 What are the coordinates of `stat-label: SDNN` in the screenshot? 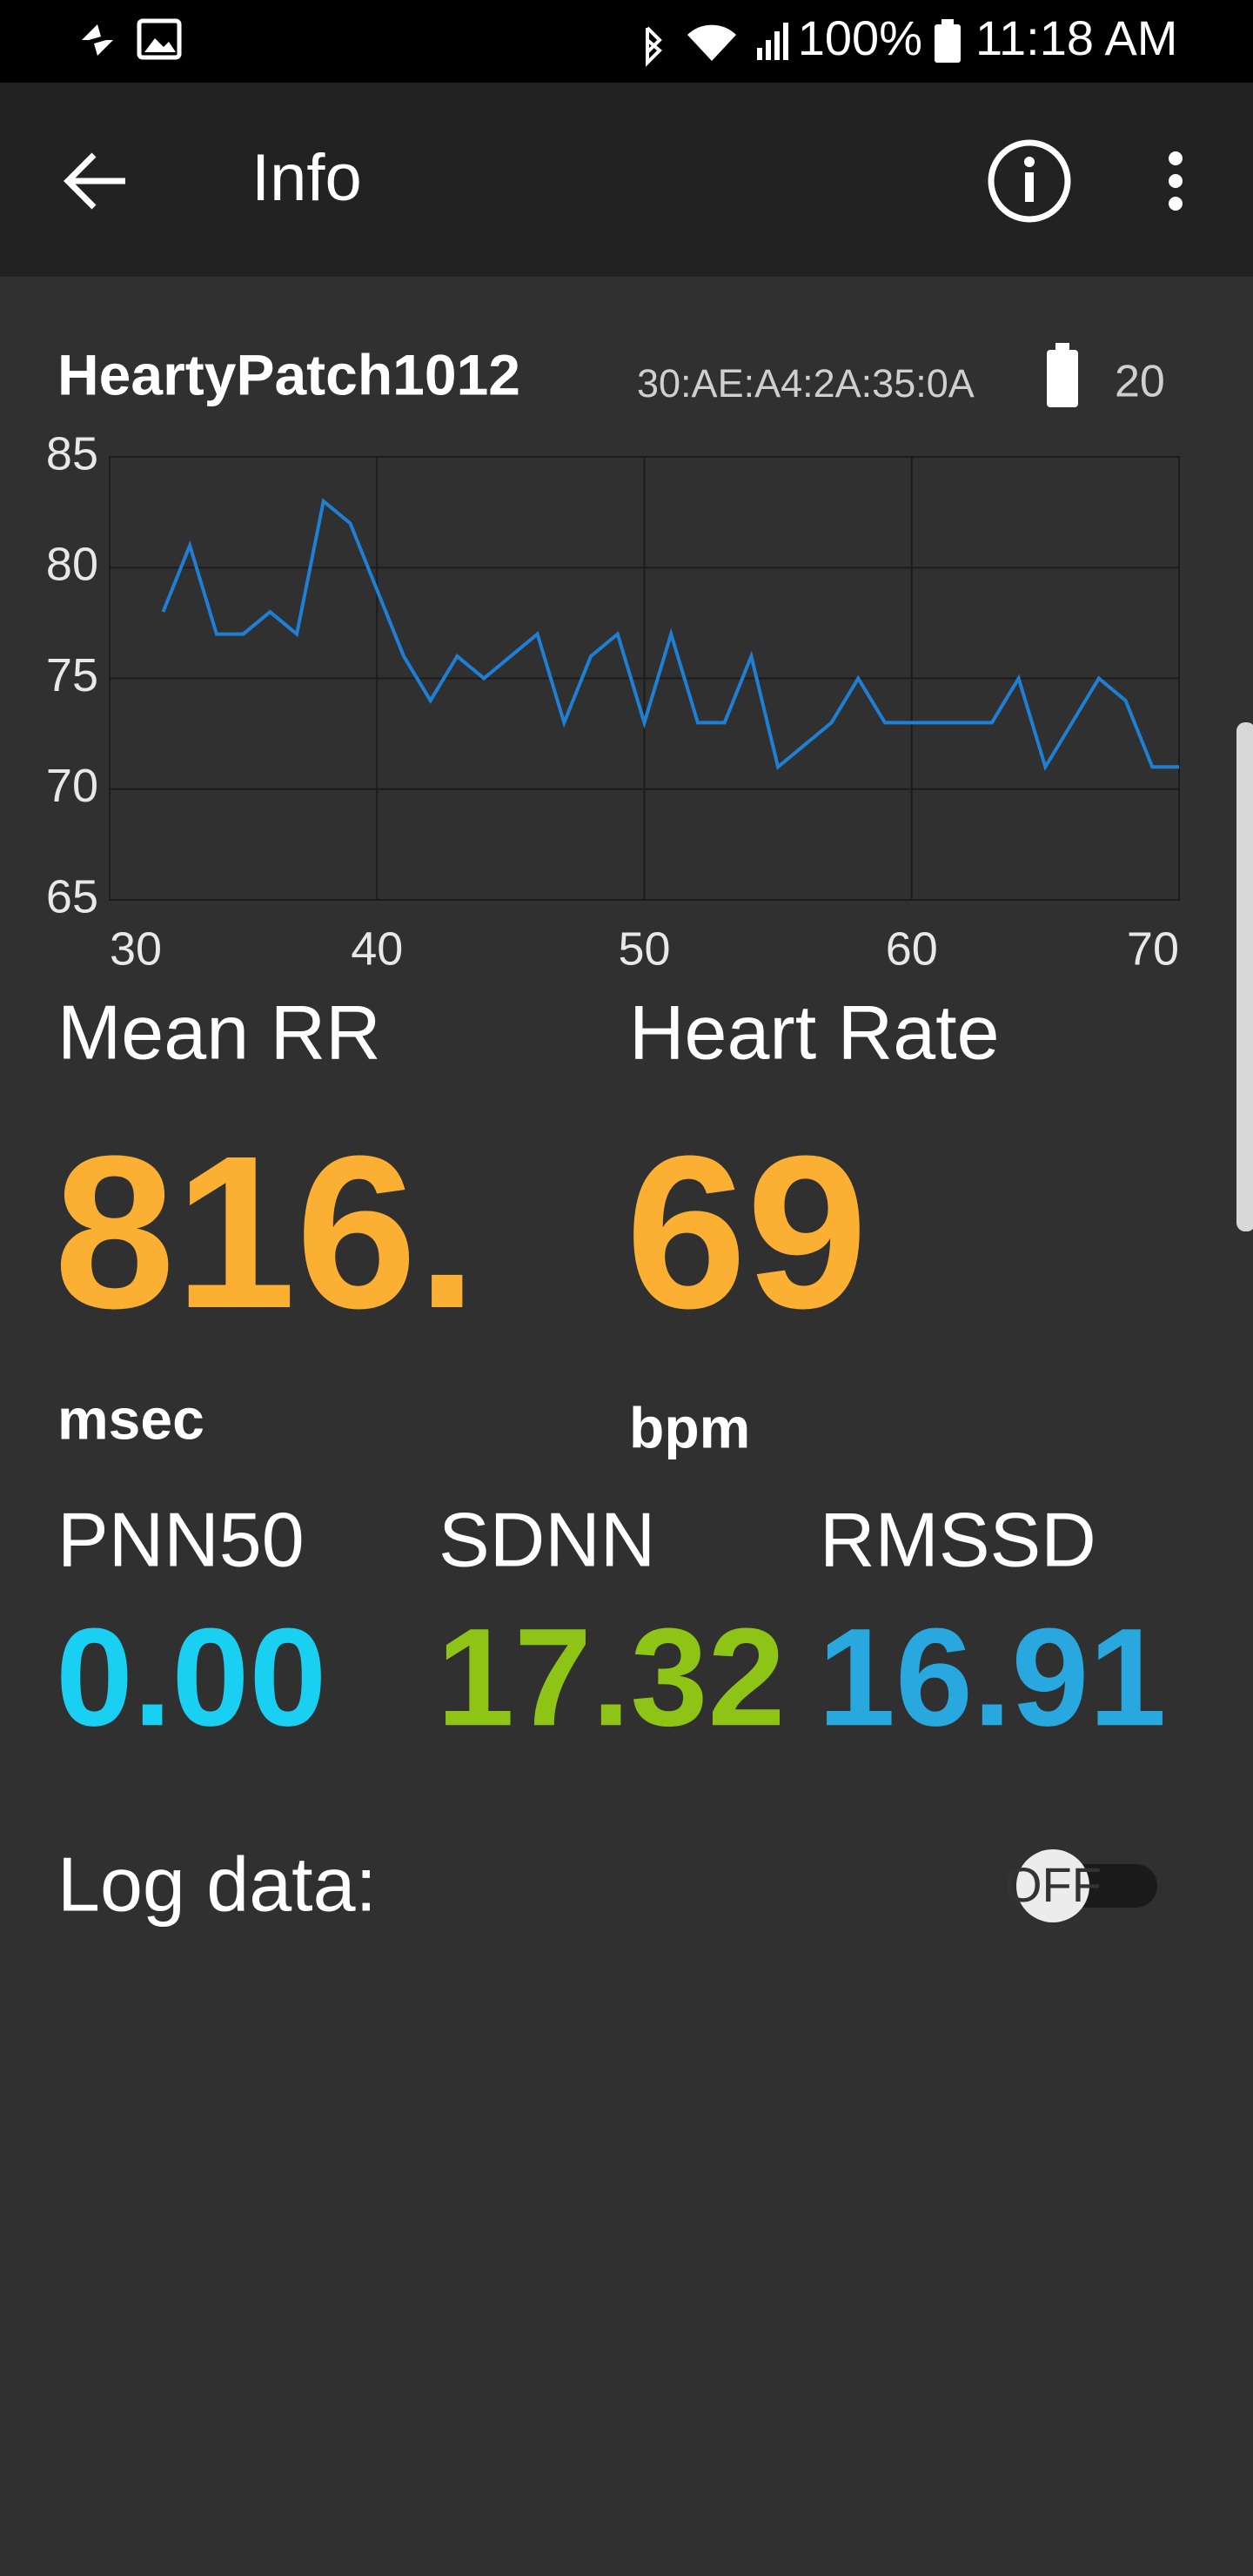 It's located at (547, 1539).